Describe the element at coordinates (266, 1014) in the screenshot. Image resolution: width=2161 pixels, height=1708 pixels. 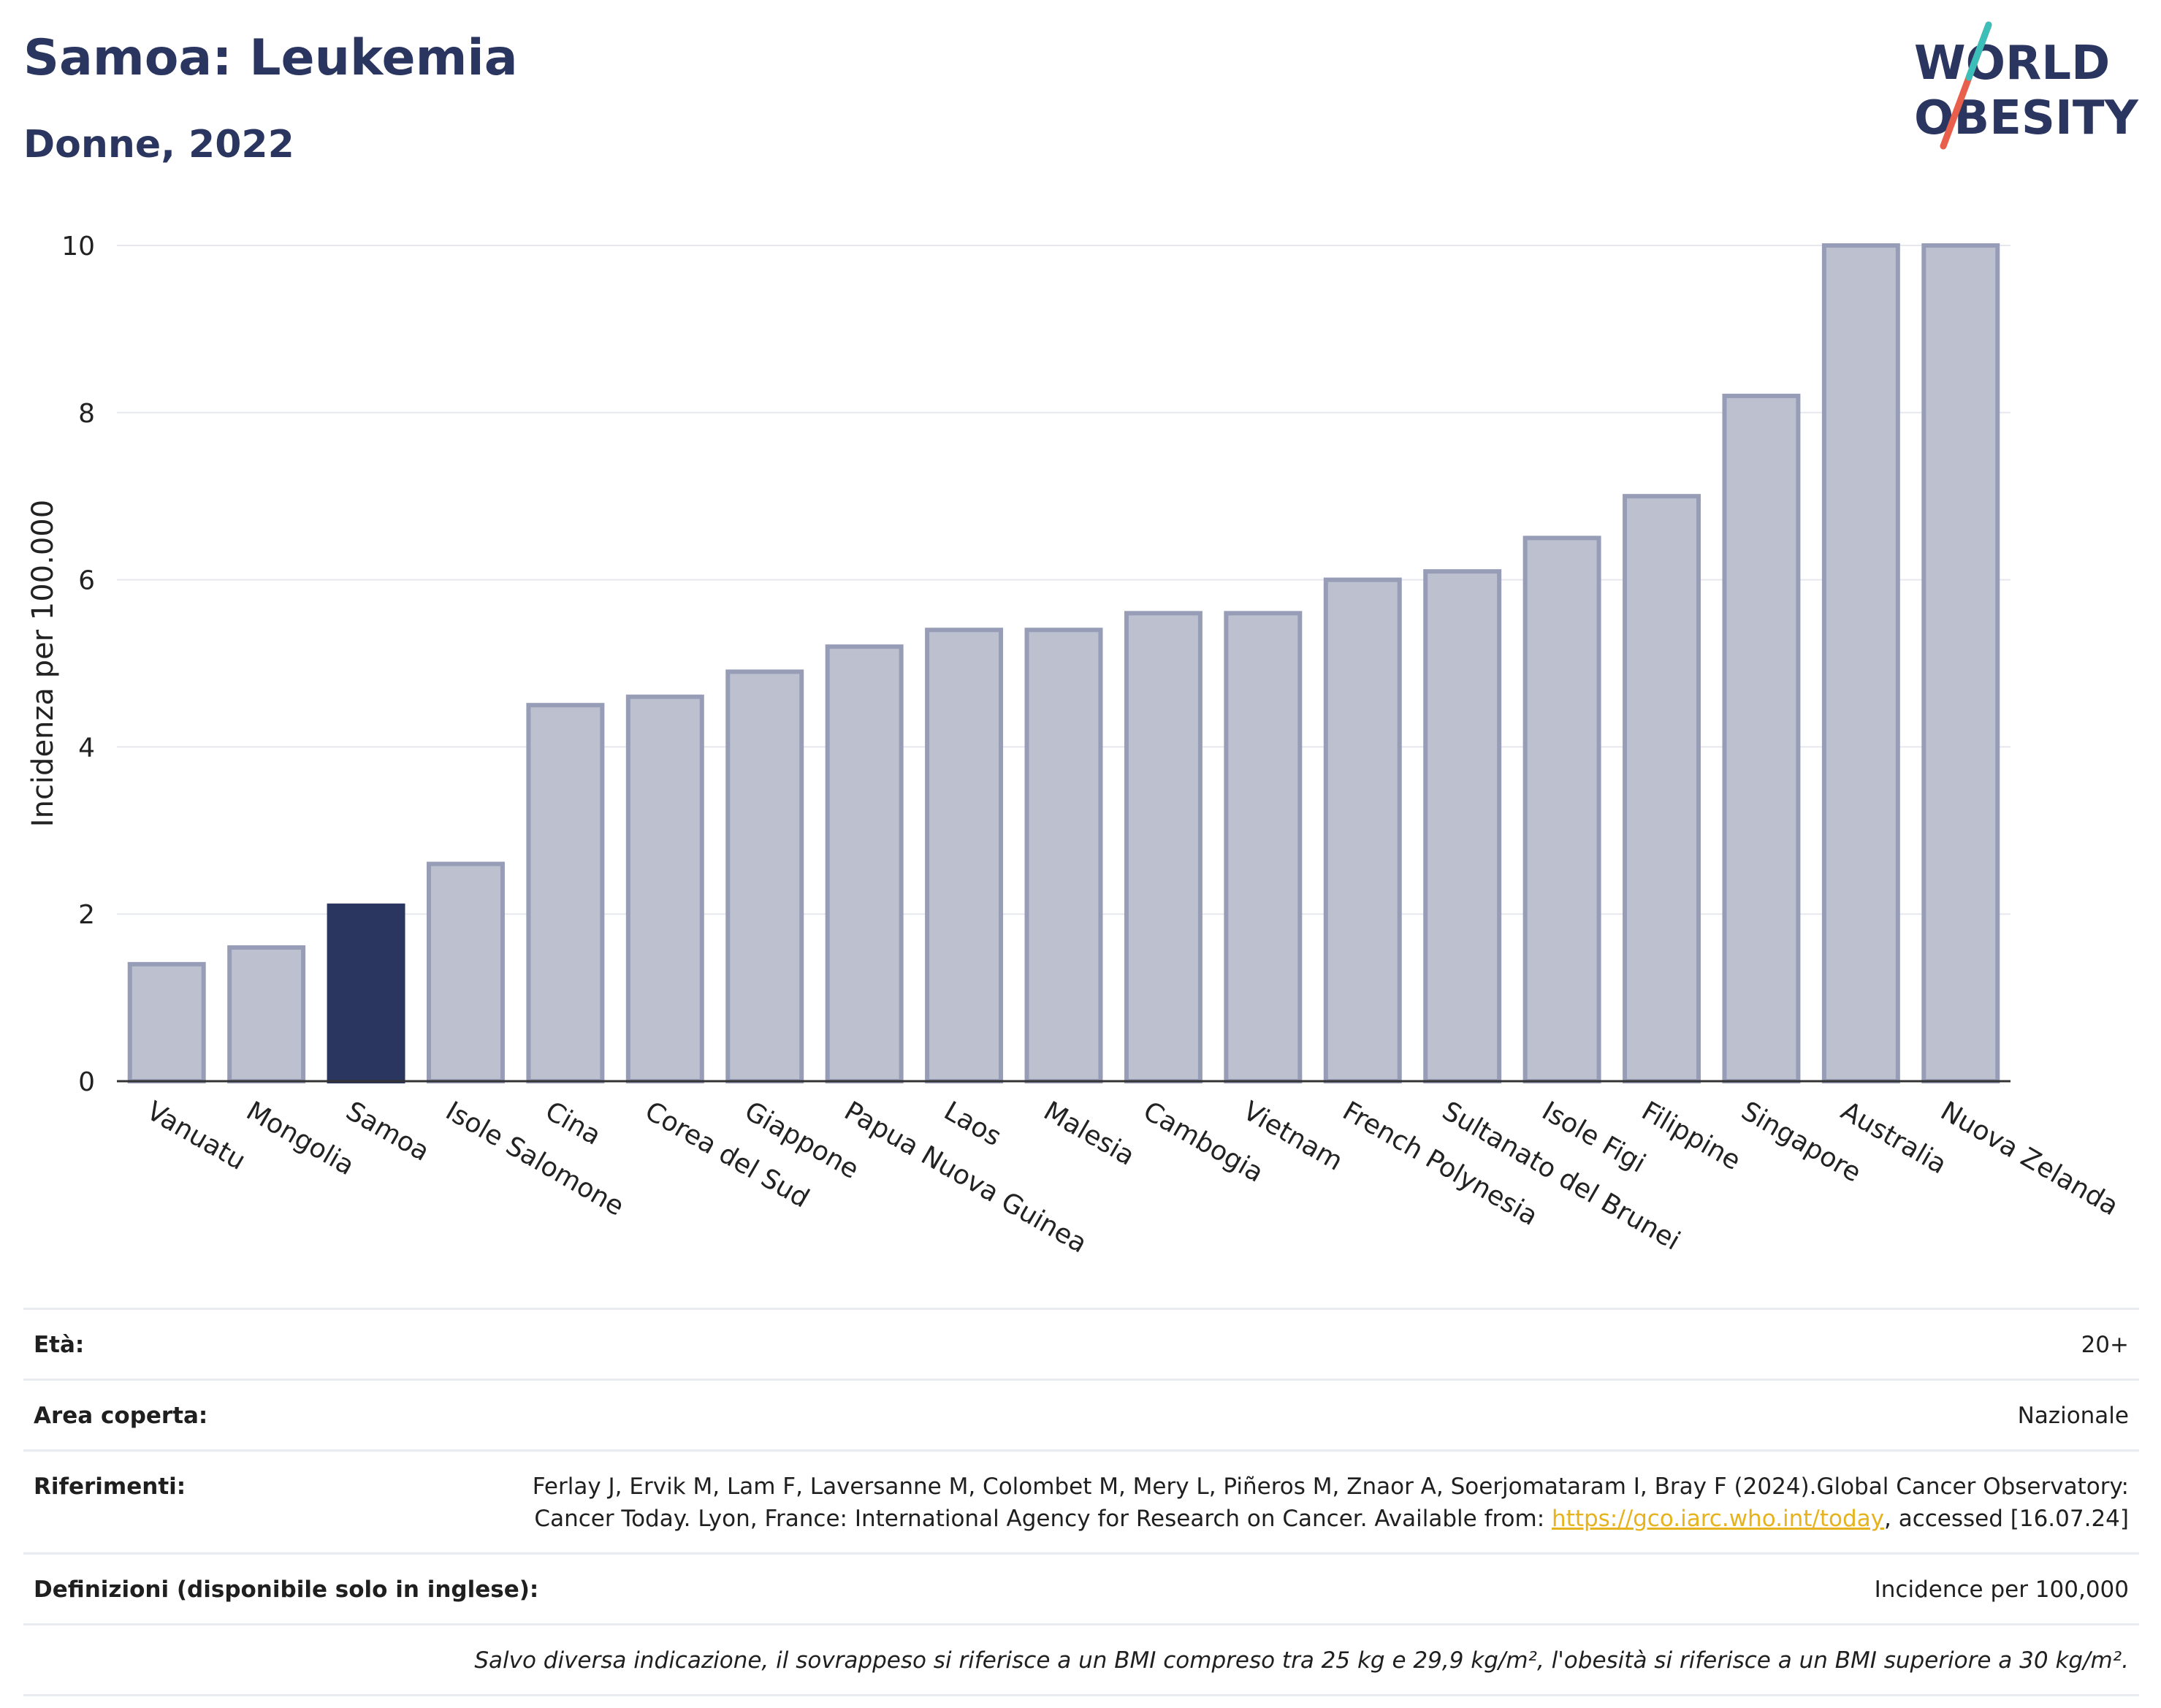
I see `bar-mongolia` at that location.